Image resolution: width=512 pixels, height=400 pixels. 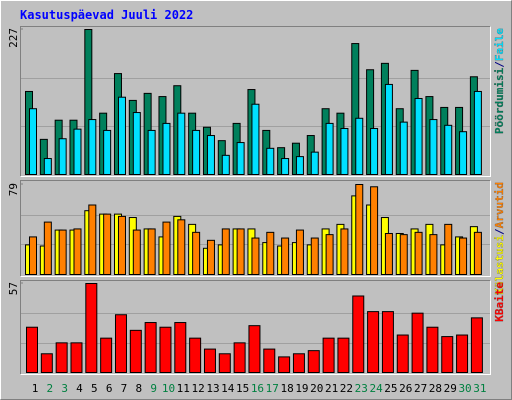 I want to click on x-tick-label: 29, so click(x=450, y=388).